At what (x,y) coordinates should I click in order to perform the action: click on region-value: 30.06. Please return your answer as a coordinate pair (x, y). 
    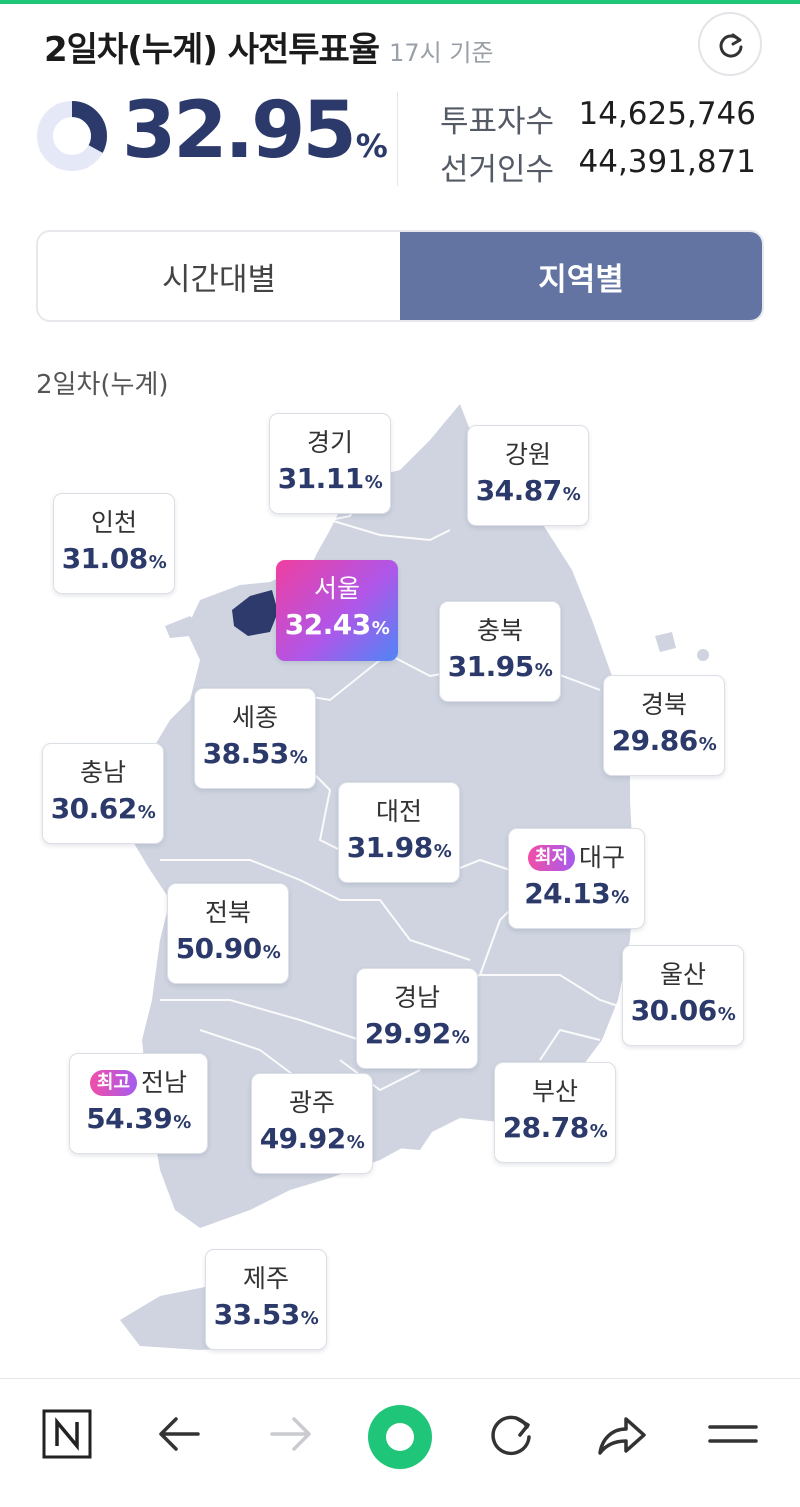
    Looking at the image, I should click on (674, 1010).